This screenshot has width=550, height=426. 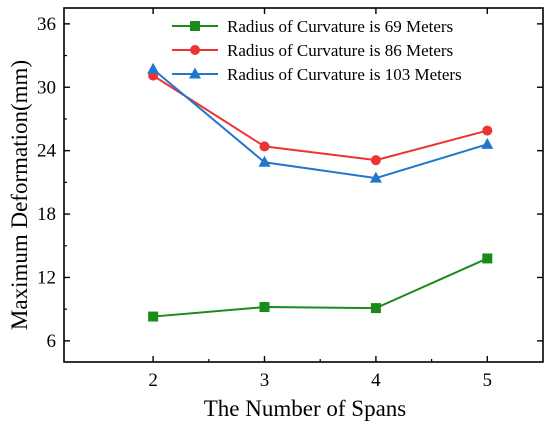 What do you see at coordinates (376, 380) in the screenshot?
I see `x-tick-label: 4` at bounding box center [376, 380].